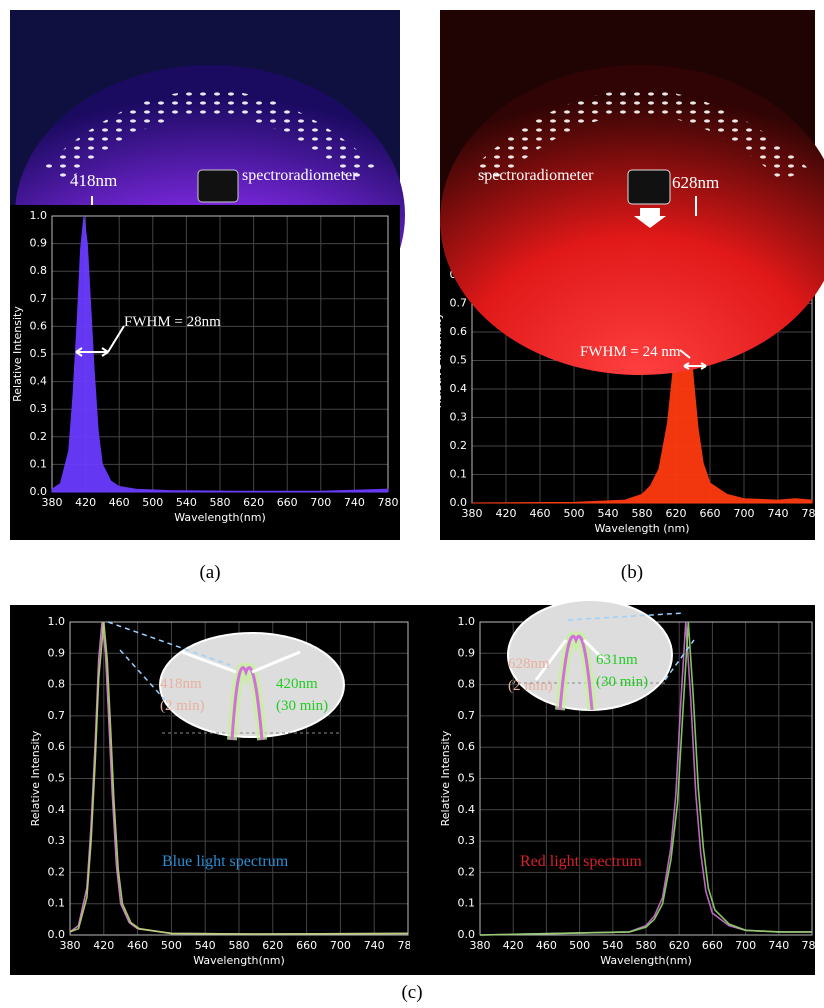 The width and height of the screenshot is (824, 1008). Describe the element at coordinates (630, 352) in the screenshot. I see `fwhm-label: FWHM = 24 nm` at that location.